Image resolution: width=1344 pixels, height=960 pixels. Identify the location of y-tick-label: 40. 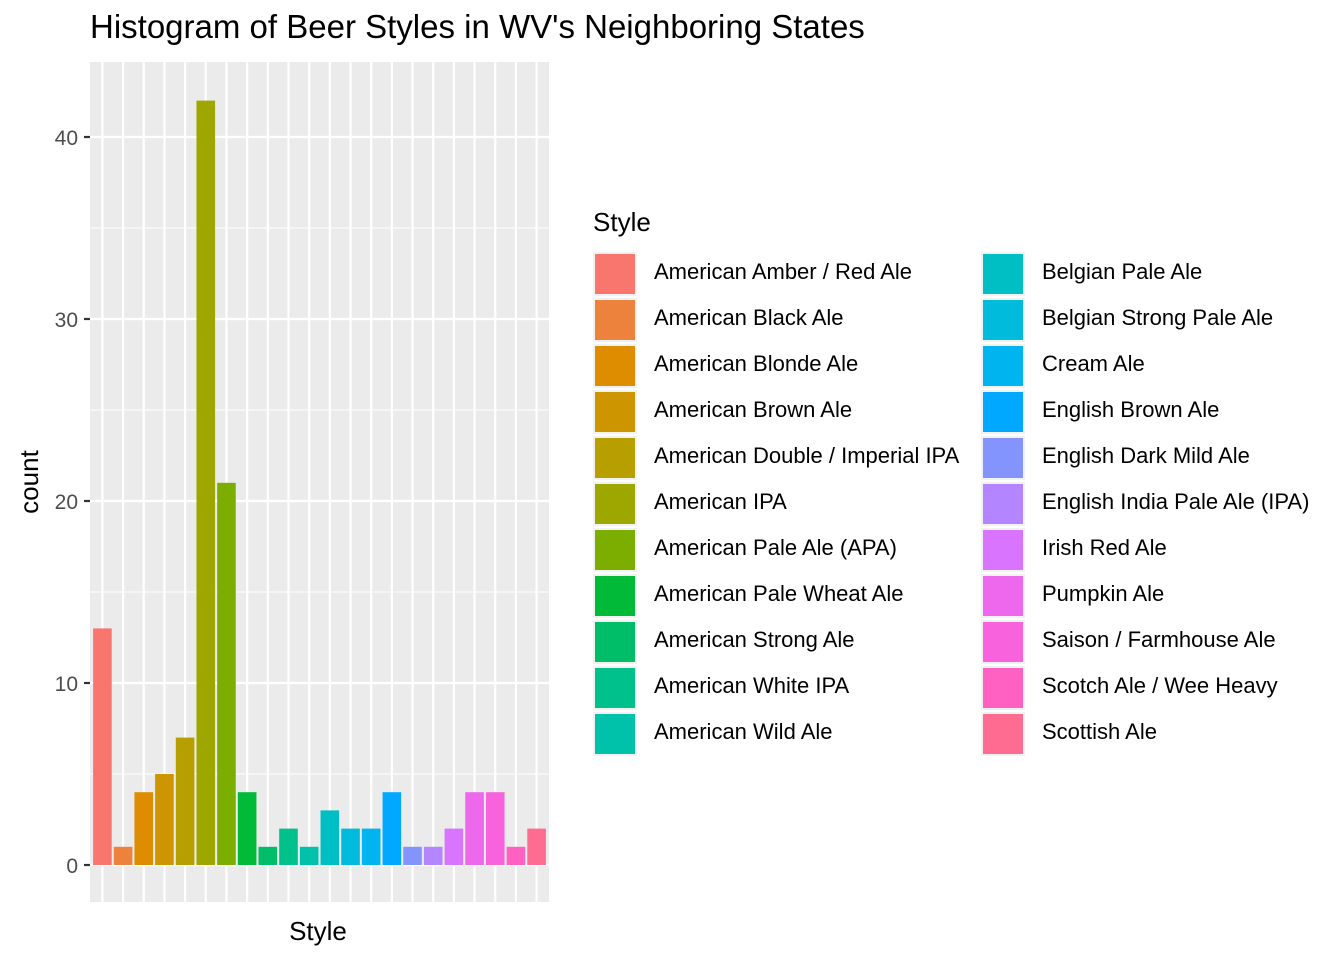
(66, 138).